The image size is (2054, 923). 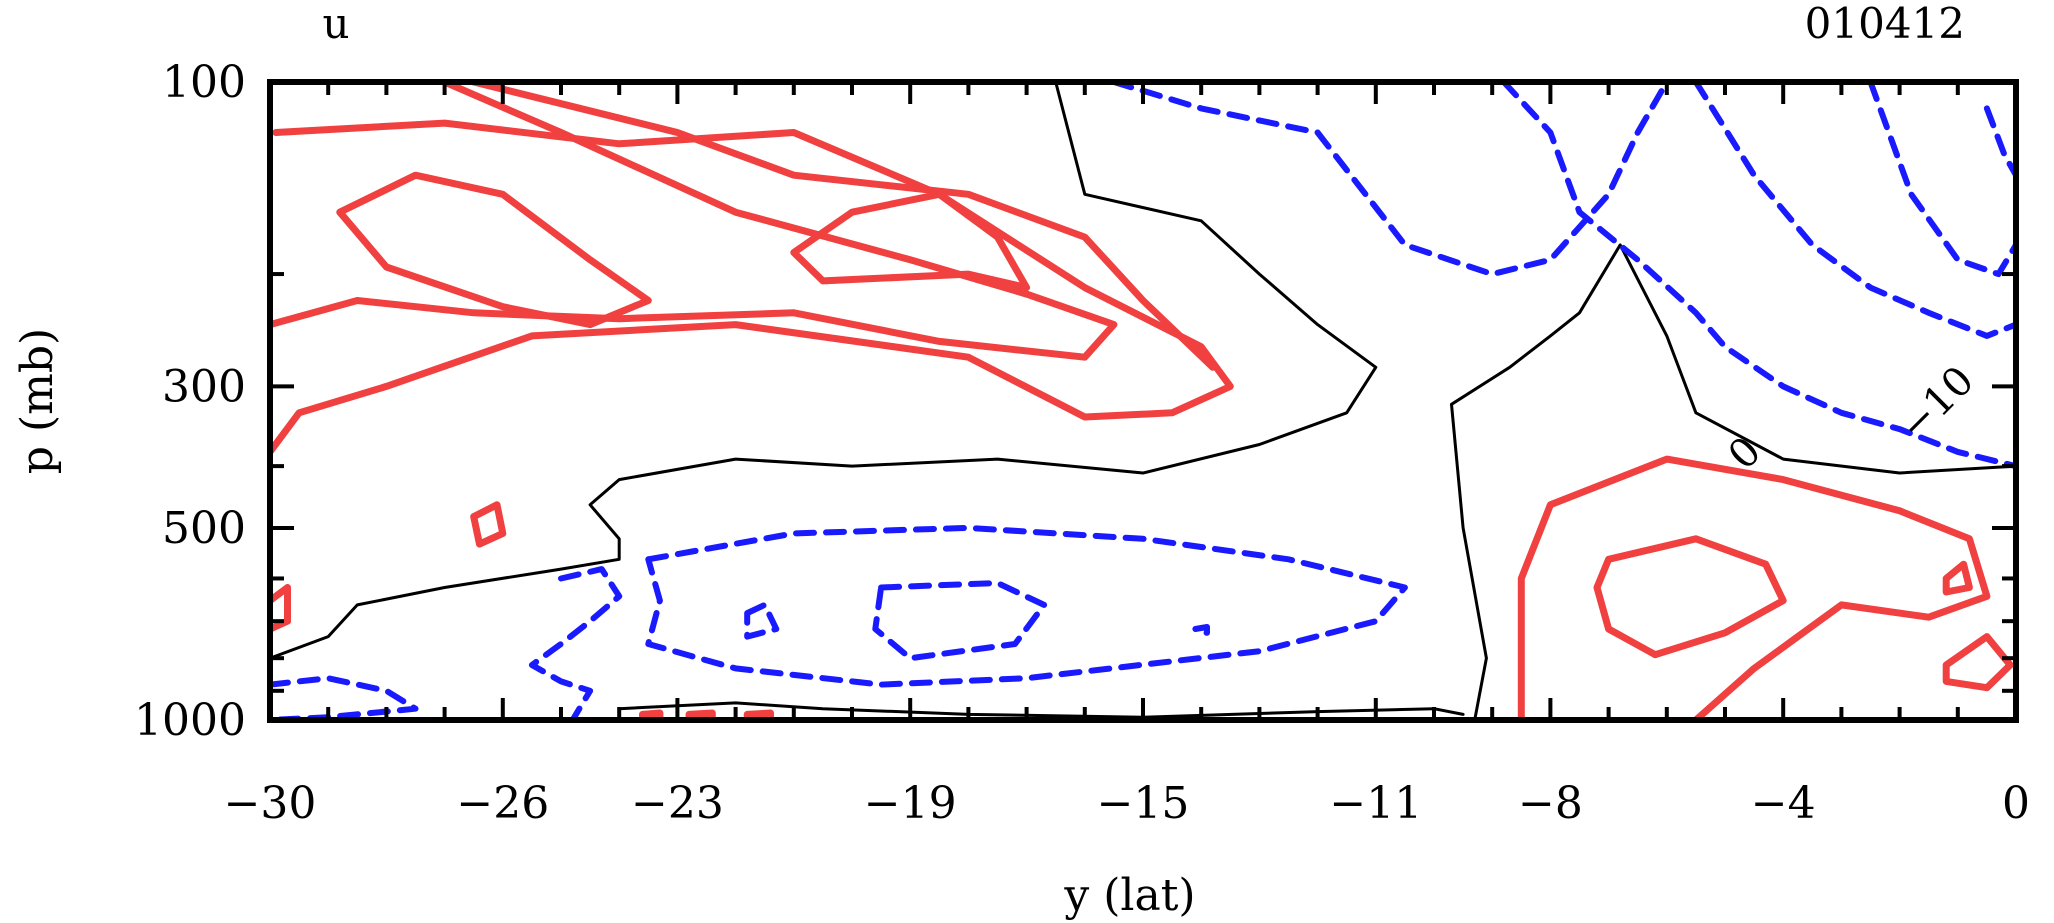 What do you see at coordinates (37, 401) in the screenshot?
I see `y-axis-label: p (mb)` at bounding box center [37, 401].